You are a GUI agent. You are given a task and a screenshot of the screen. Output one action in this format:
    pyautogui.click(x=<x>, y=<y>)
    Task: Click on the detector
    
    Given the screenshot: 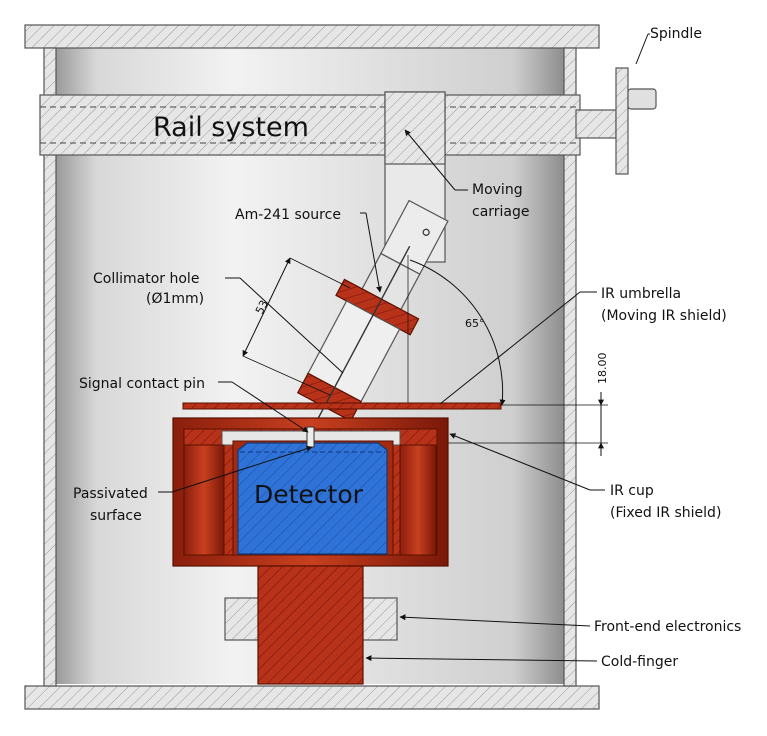 What is the action you would take?
    pyautogui.click(x=312, y=498)
    